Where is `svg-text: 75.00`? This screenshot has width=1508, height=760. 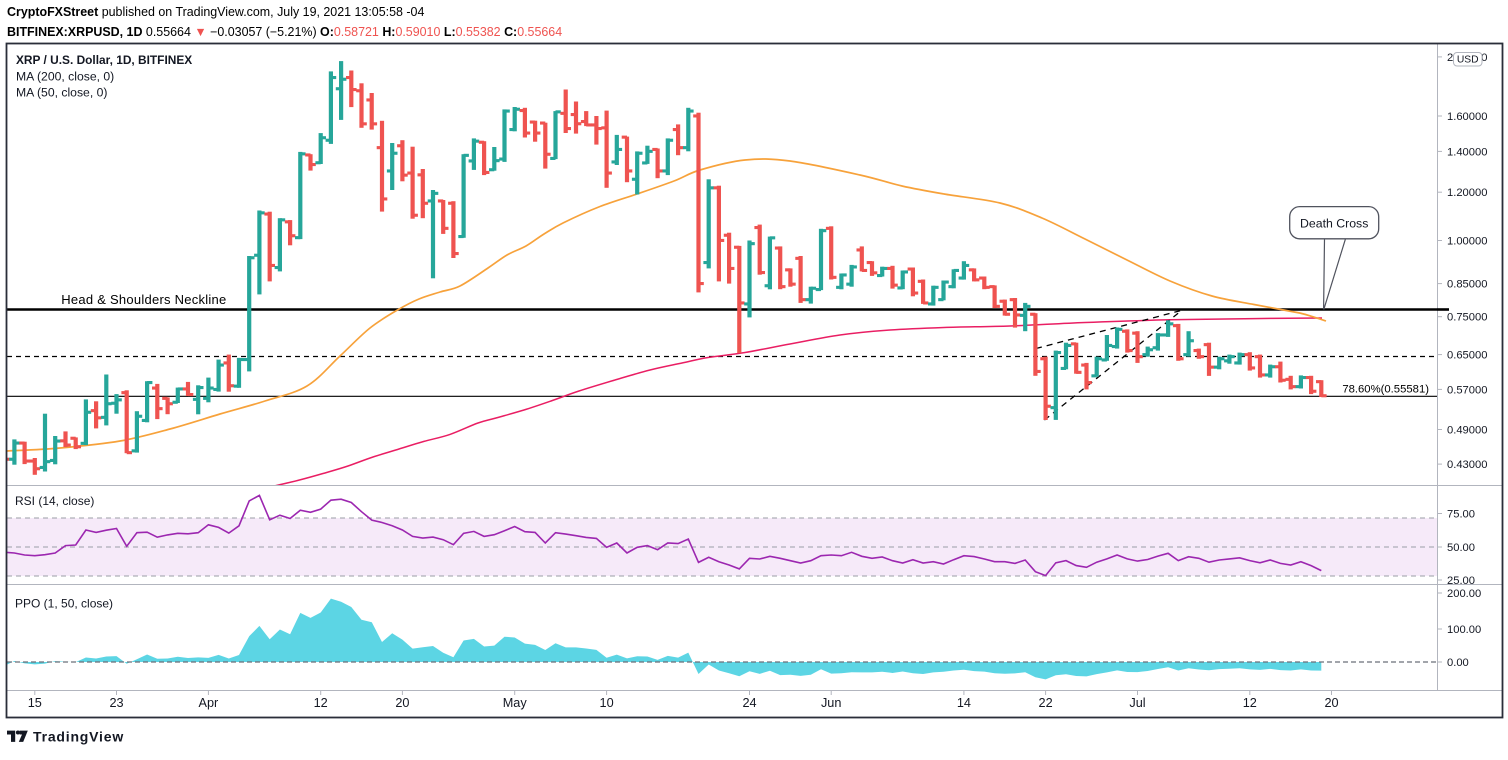
svg-text: 75.00 is located at coordinates (1461, 515).